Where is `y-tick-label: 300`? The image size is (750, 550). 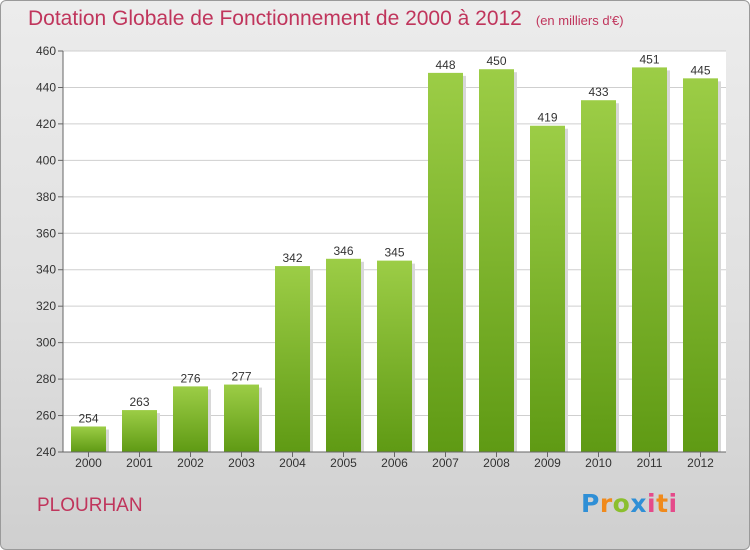
y-tick-label: 300 is located at coordinates (46, 343).